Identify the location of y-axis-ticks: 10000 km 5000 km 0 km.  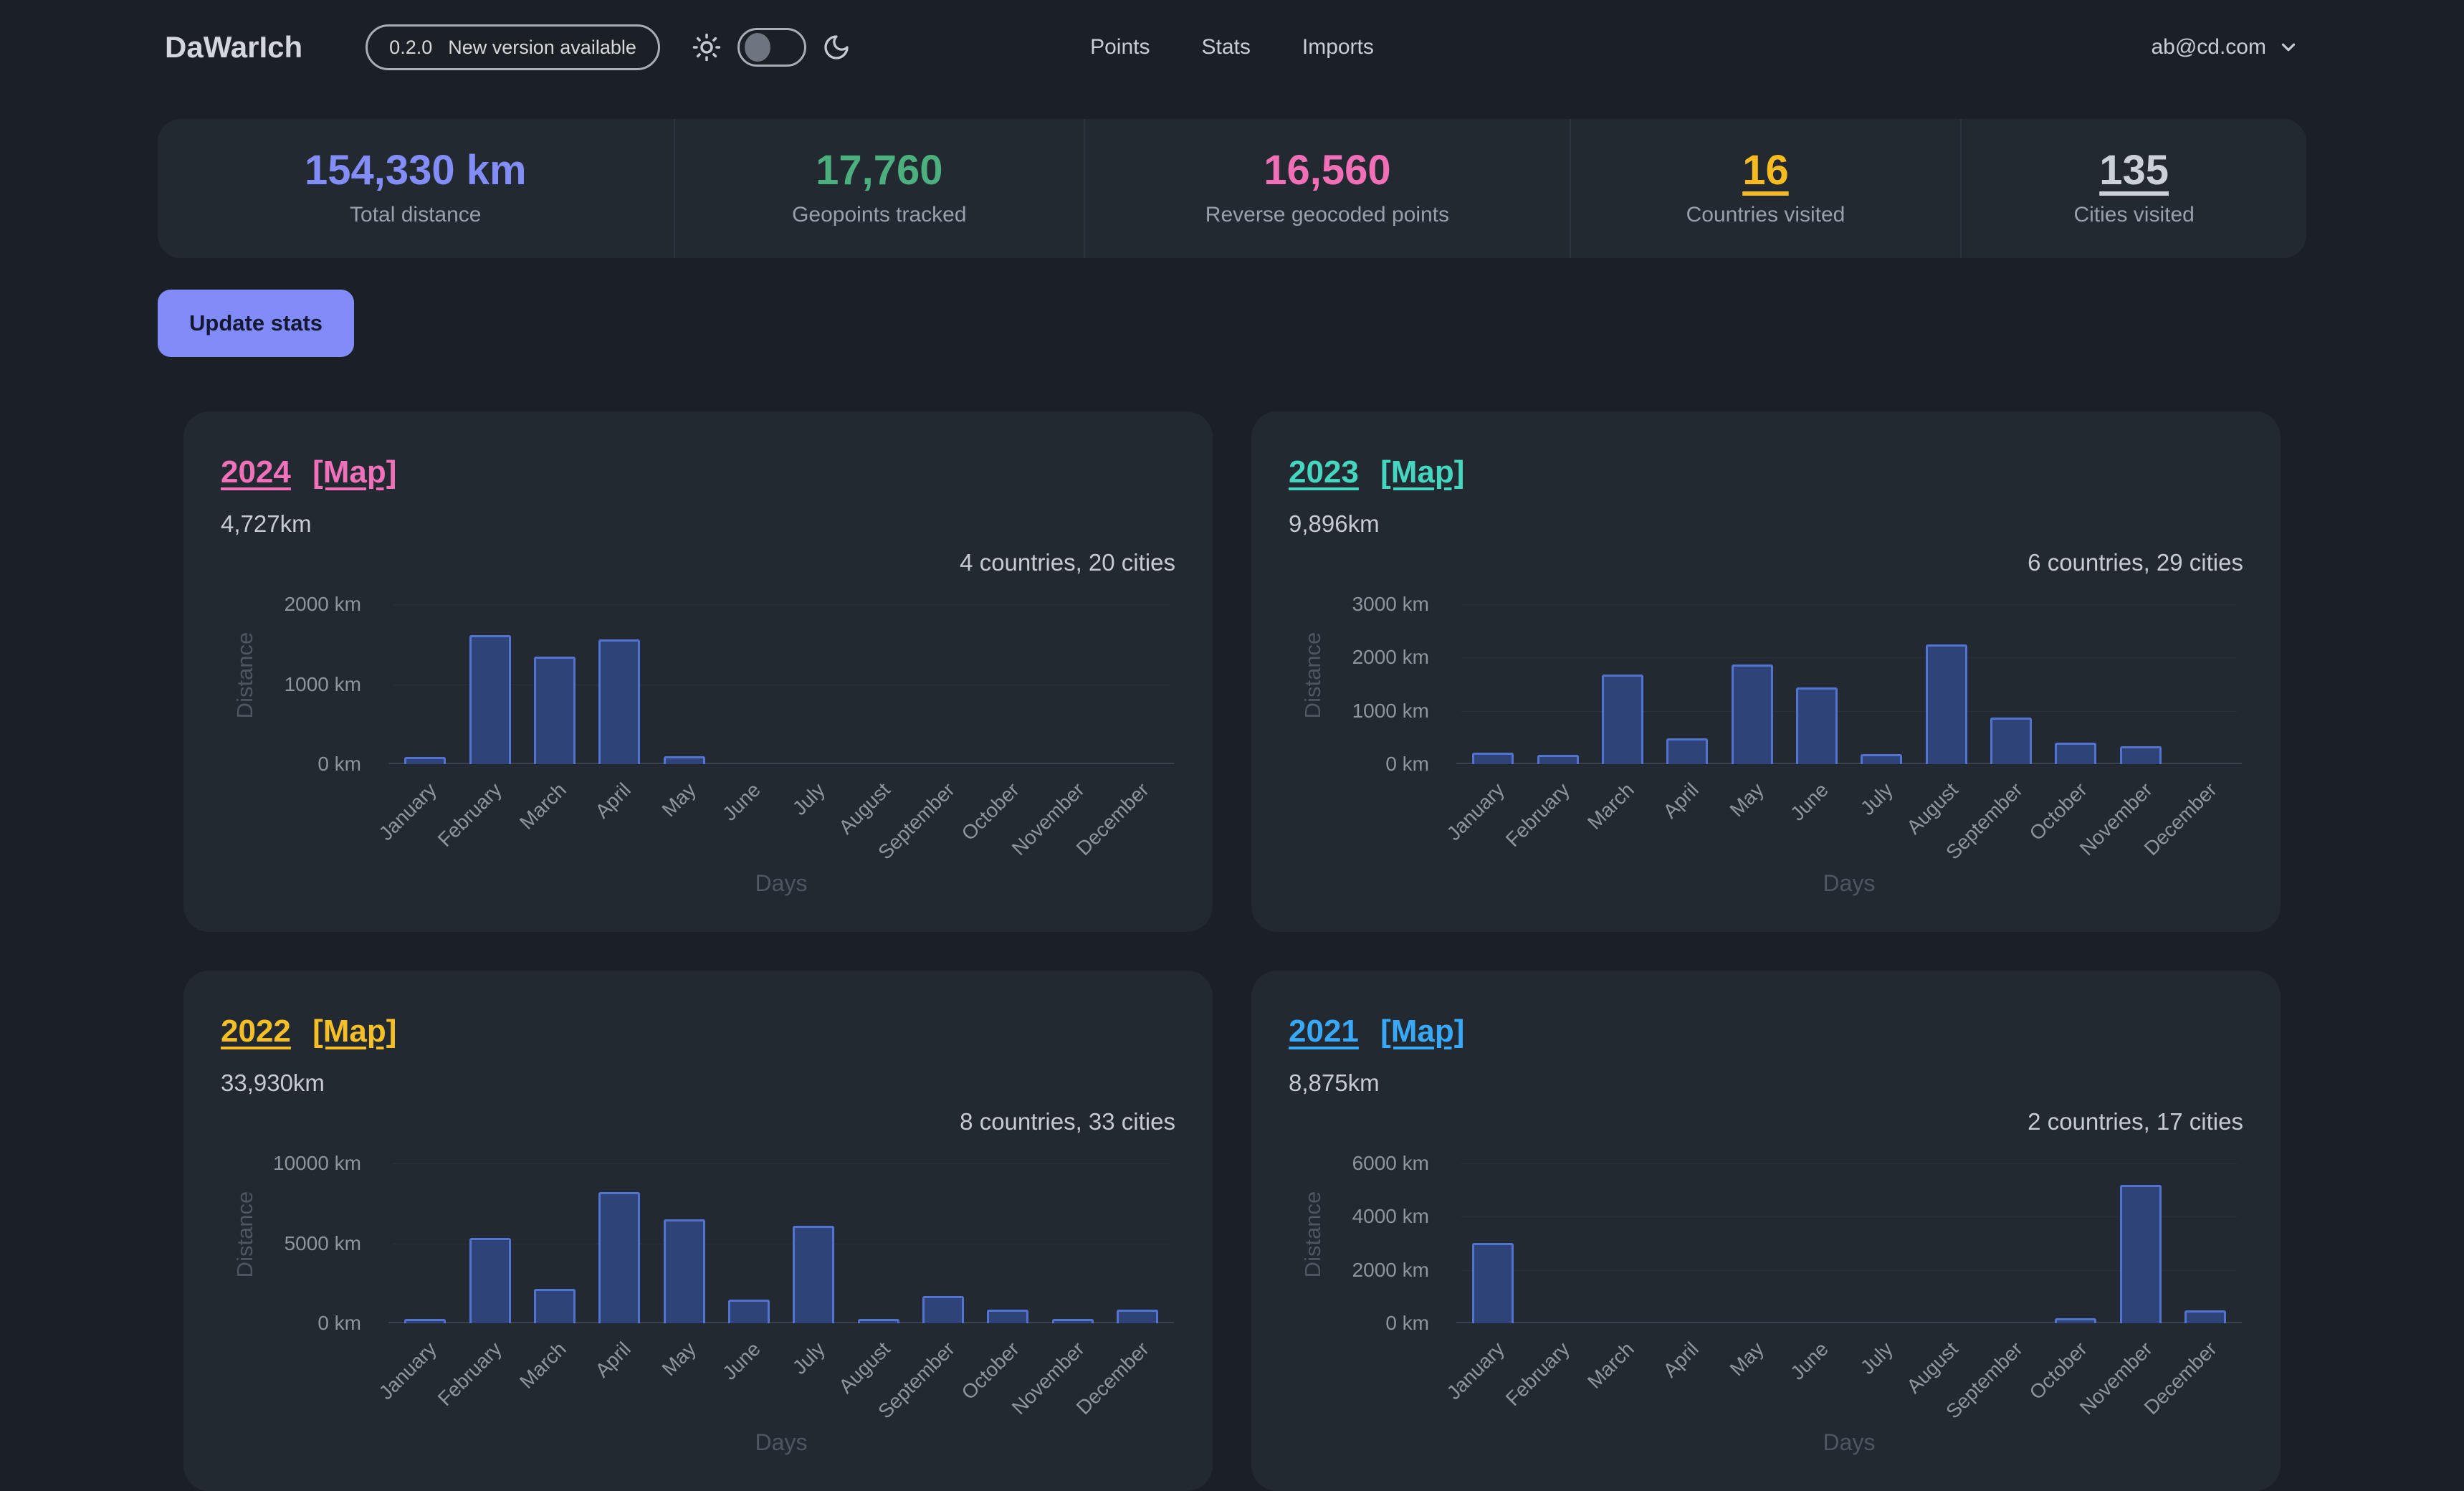
(291, 1239).